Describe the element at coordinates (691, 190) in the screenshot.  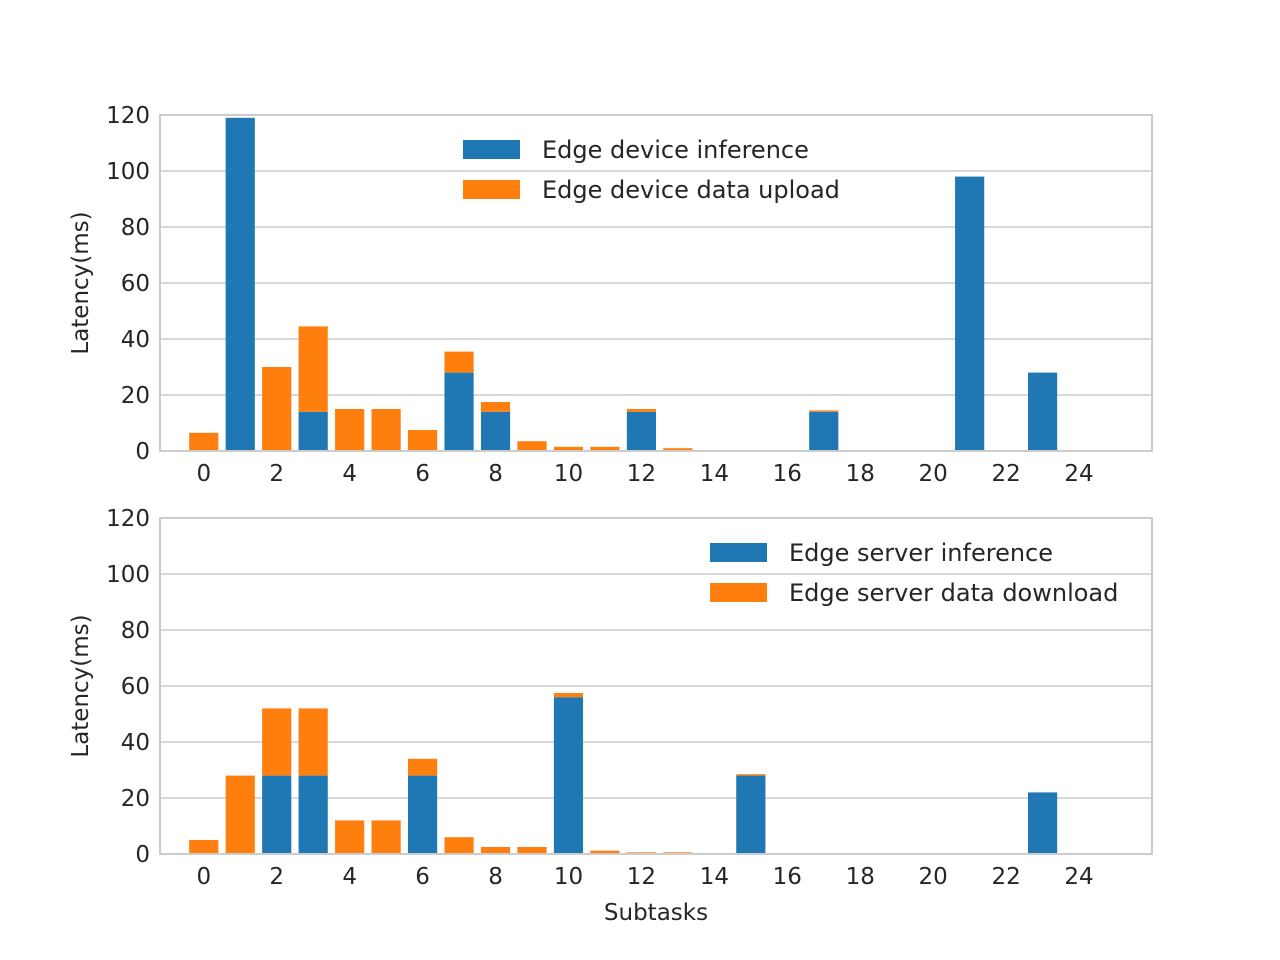
I see `legend-label: Edge device data upload` at that location.